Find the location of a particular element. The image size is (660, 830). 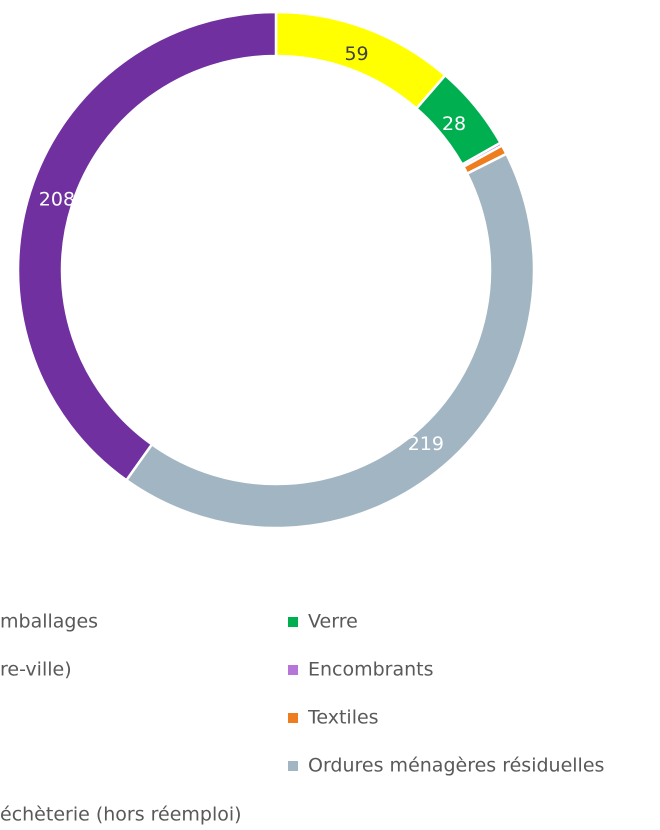

legend-label: Ordures ménagères résiduelles is located at coordinates (456, 766).